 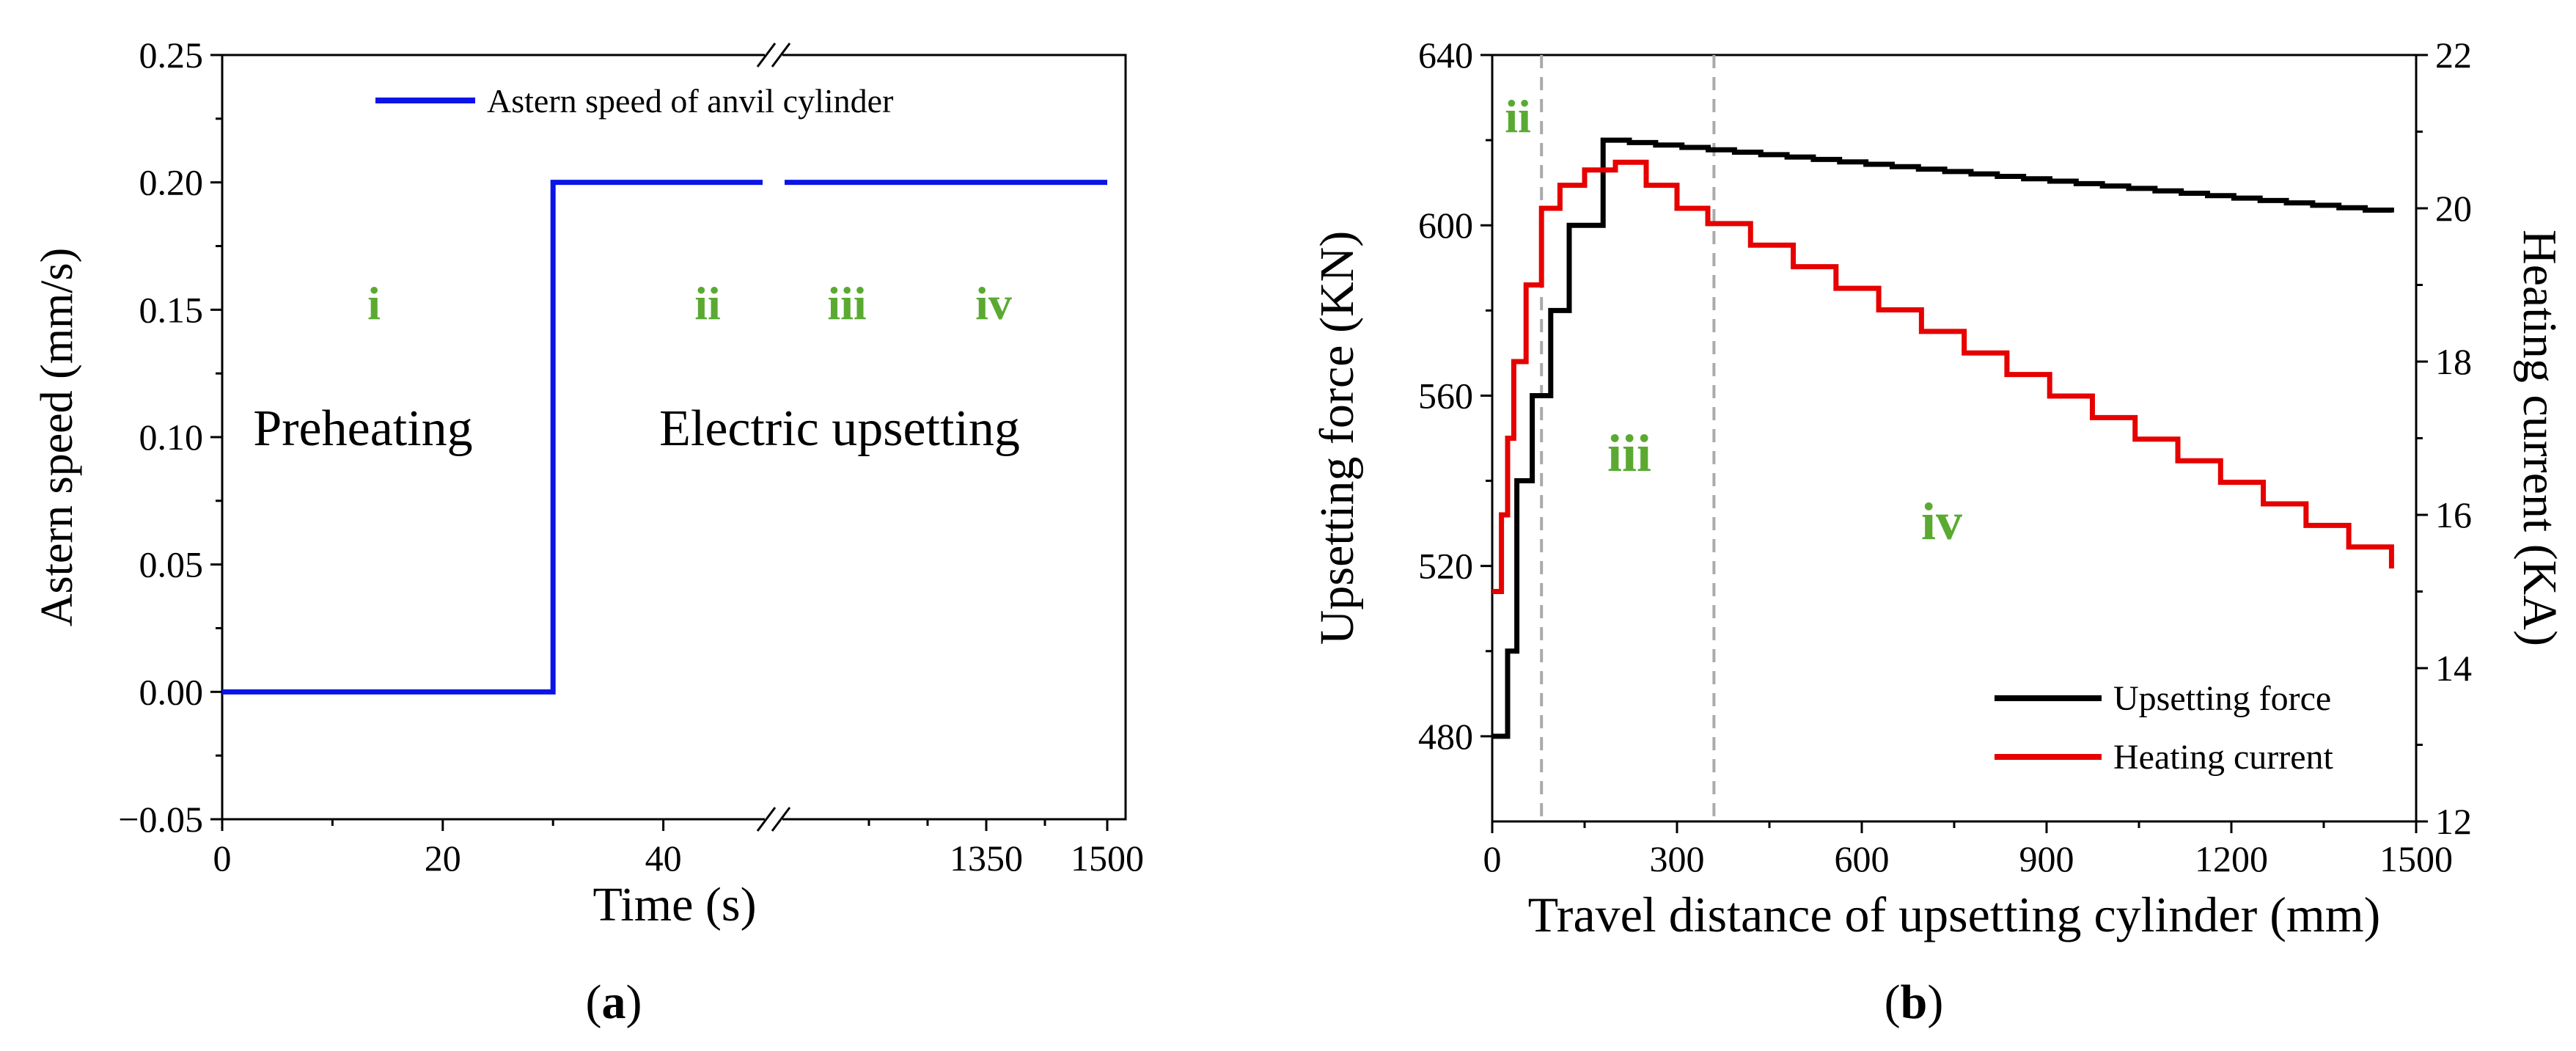 I want to click on stage-label-iv-b: iv, so click(x=1942, y=522).